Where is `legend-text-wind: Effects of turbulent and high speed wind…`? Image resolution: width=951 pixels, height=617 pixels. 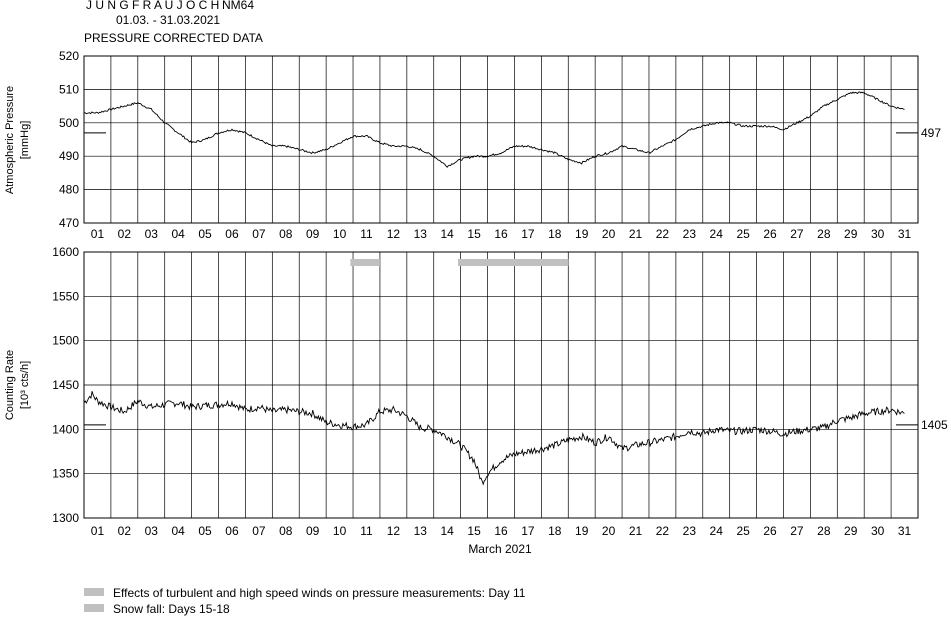 legend-text-wind: Effects of turbulent and high speed wind… is located at coordinates (319, 593).